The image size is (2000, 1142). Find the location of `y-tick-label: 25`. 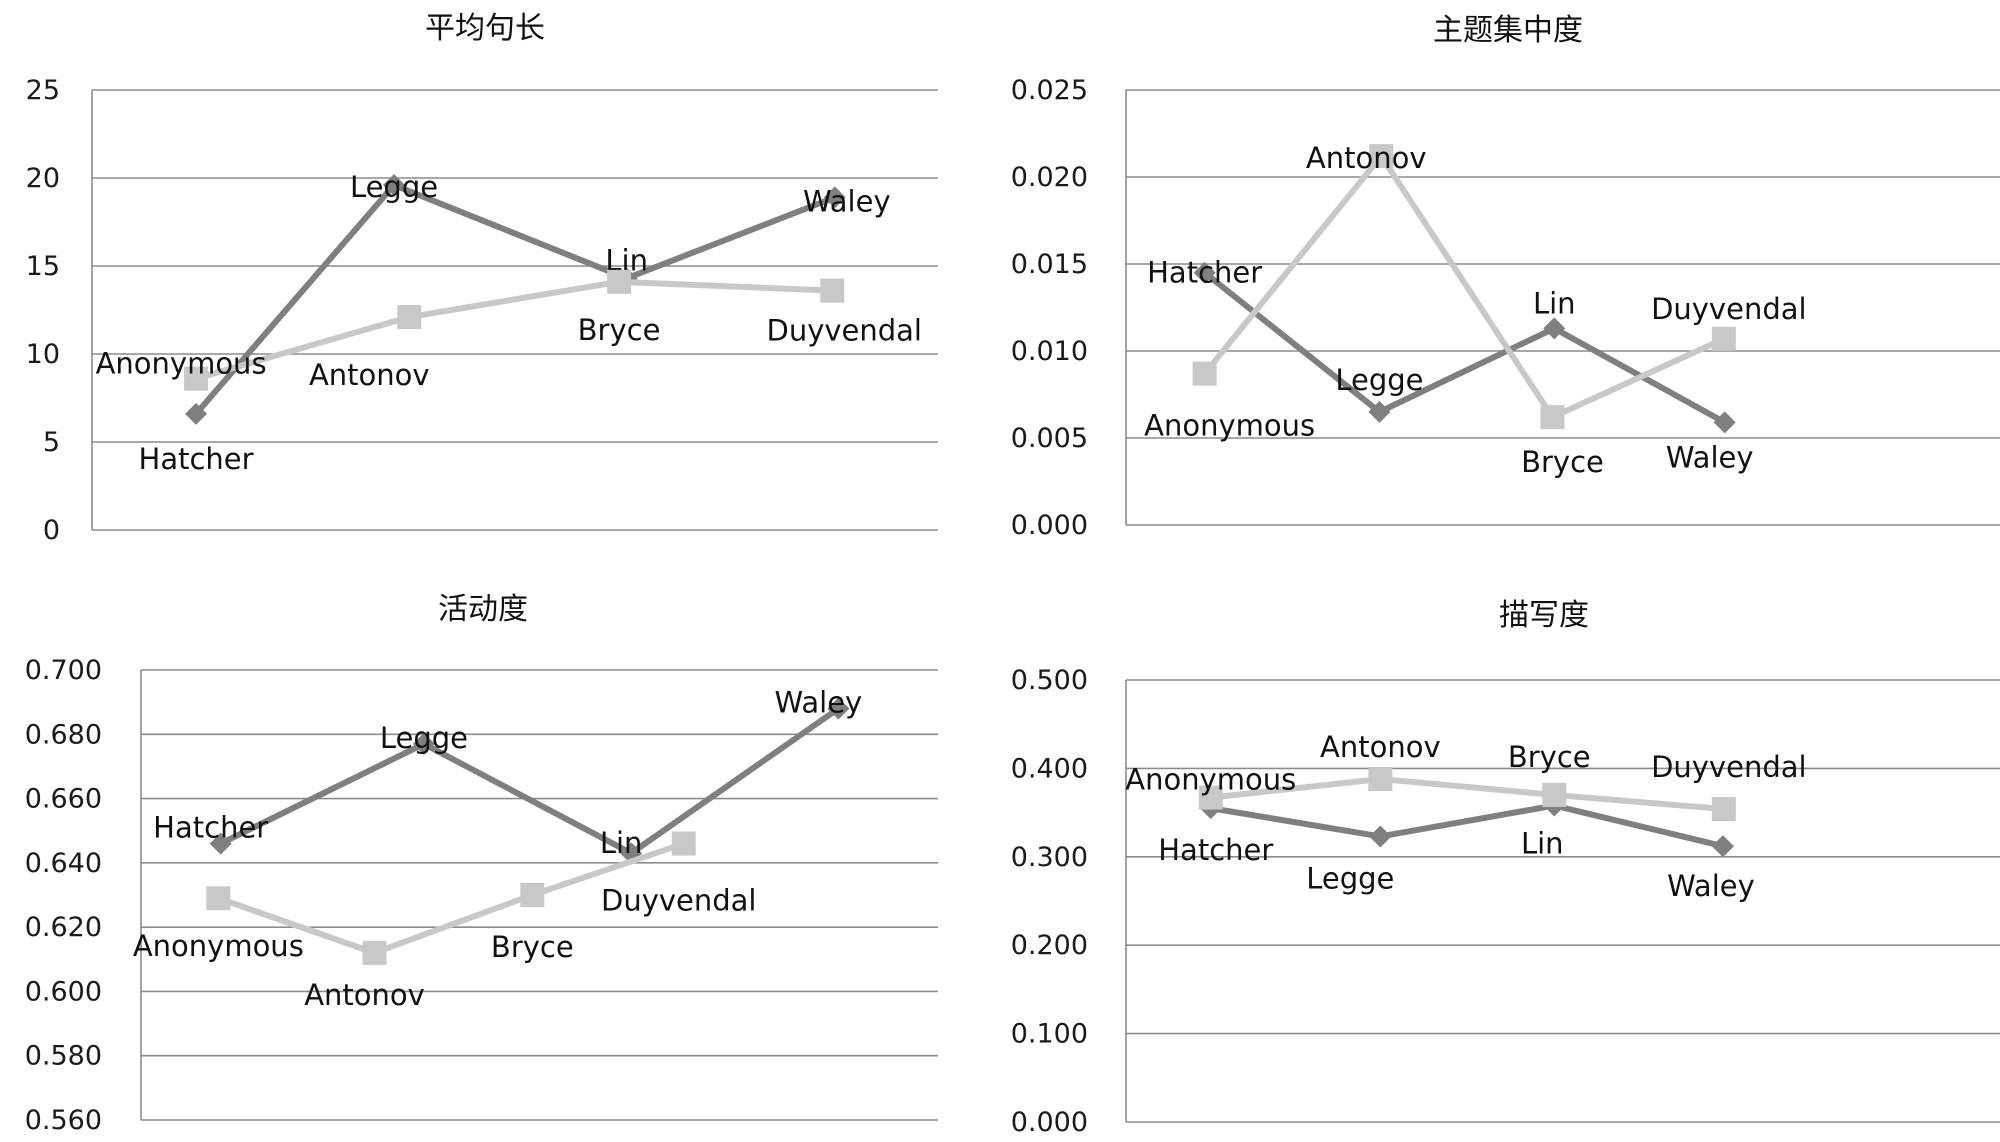

y-tick-label: 25 is located at coordinates (43, 90).